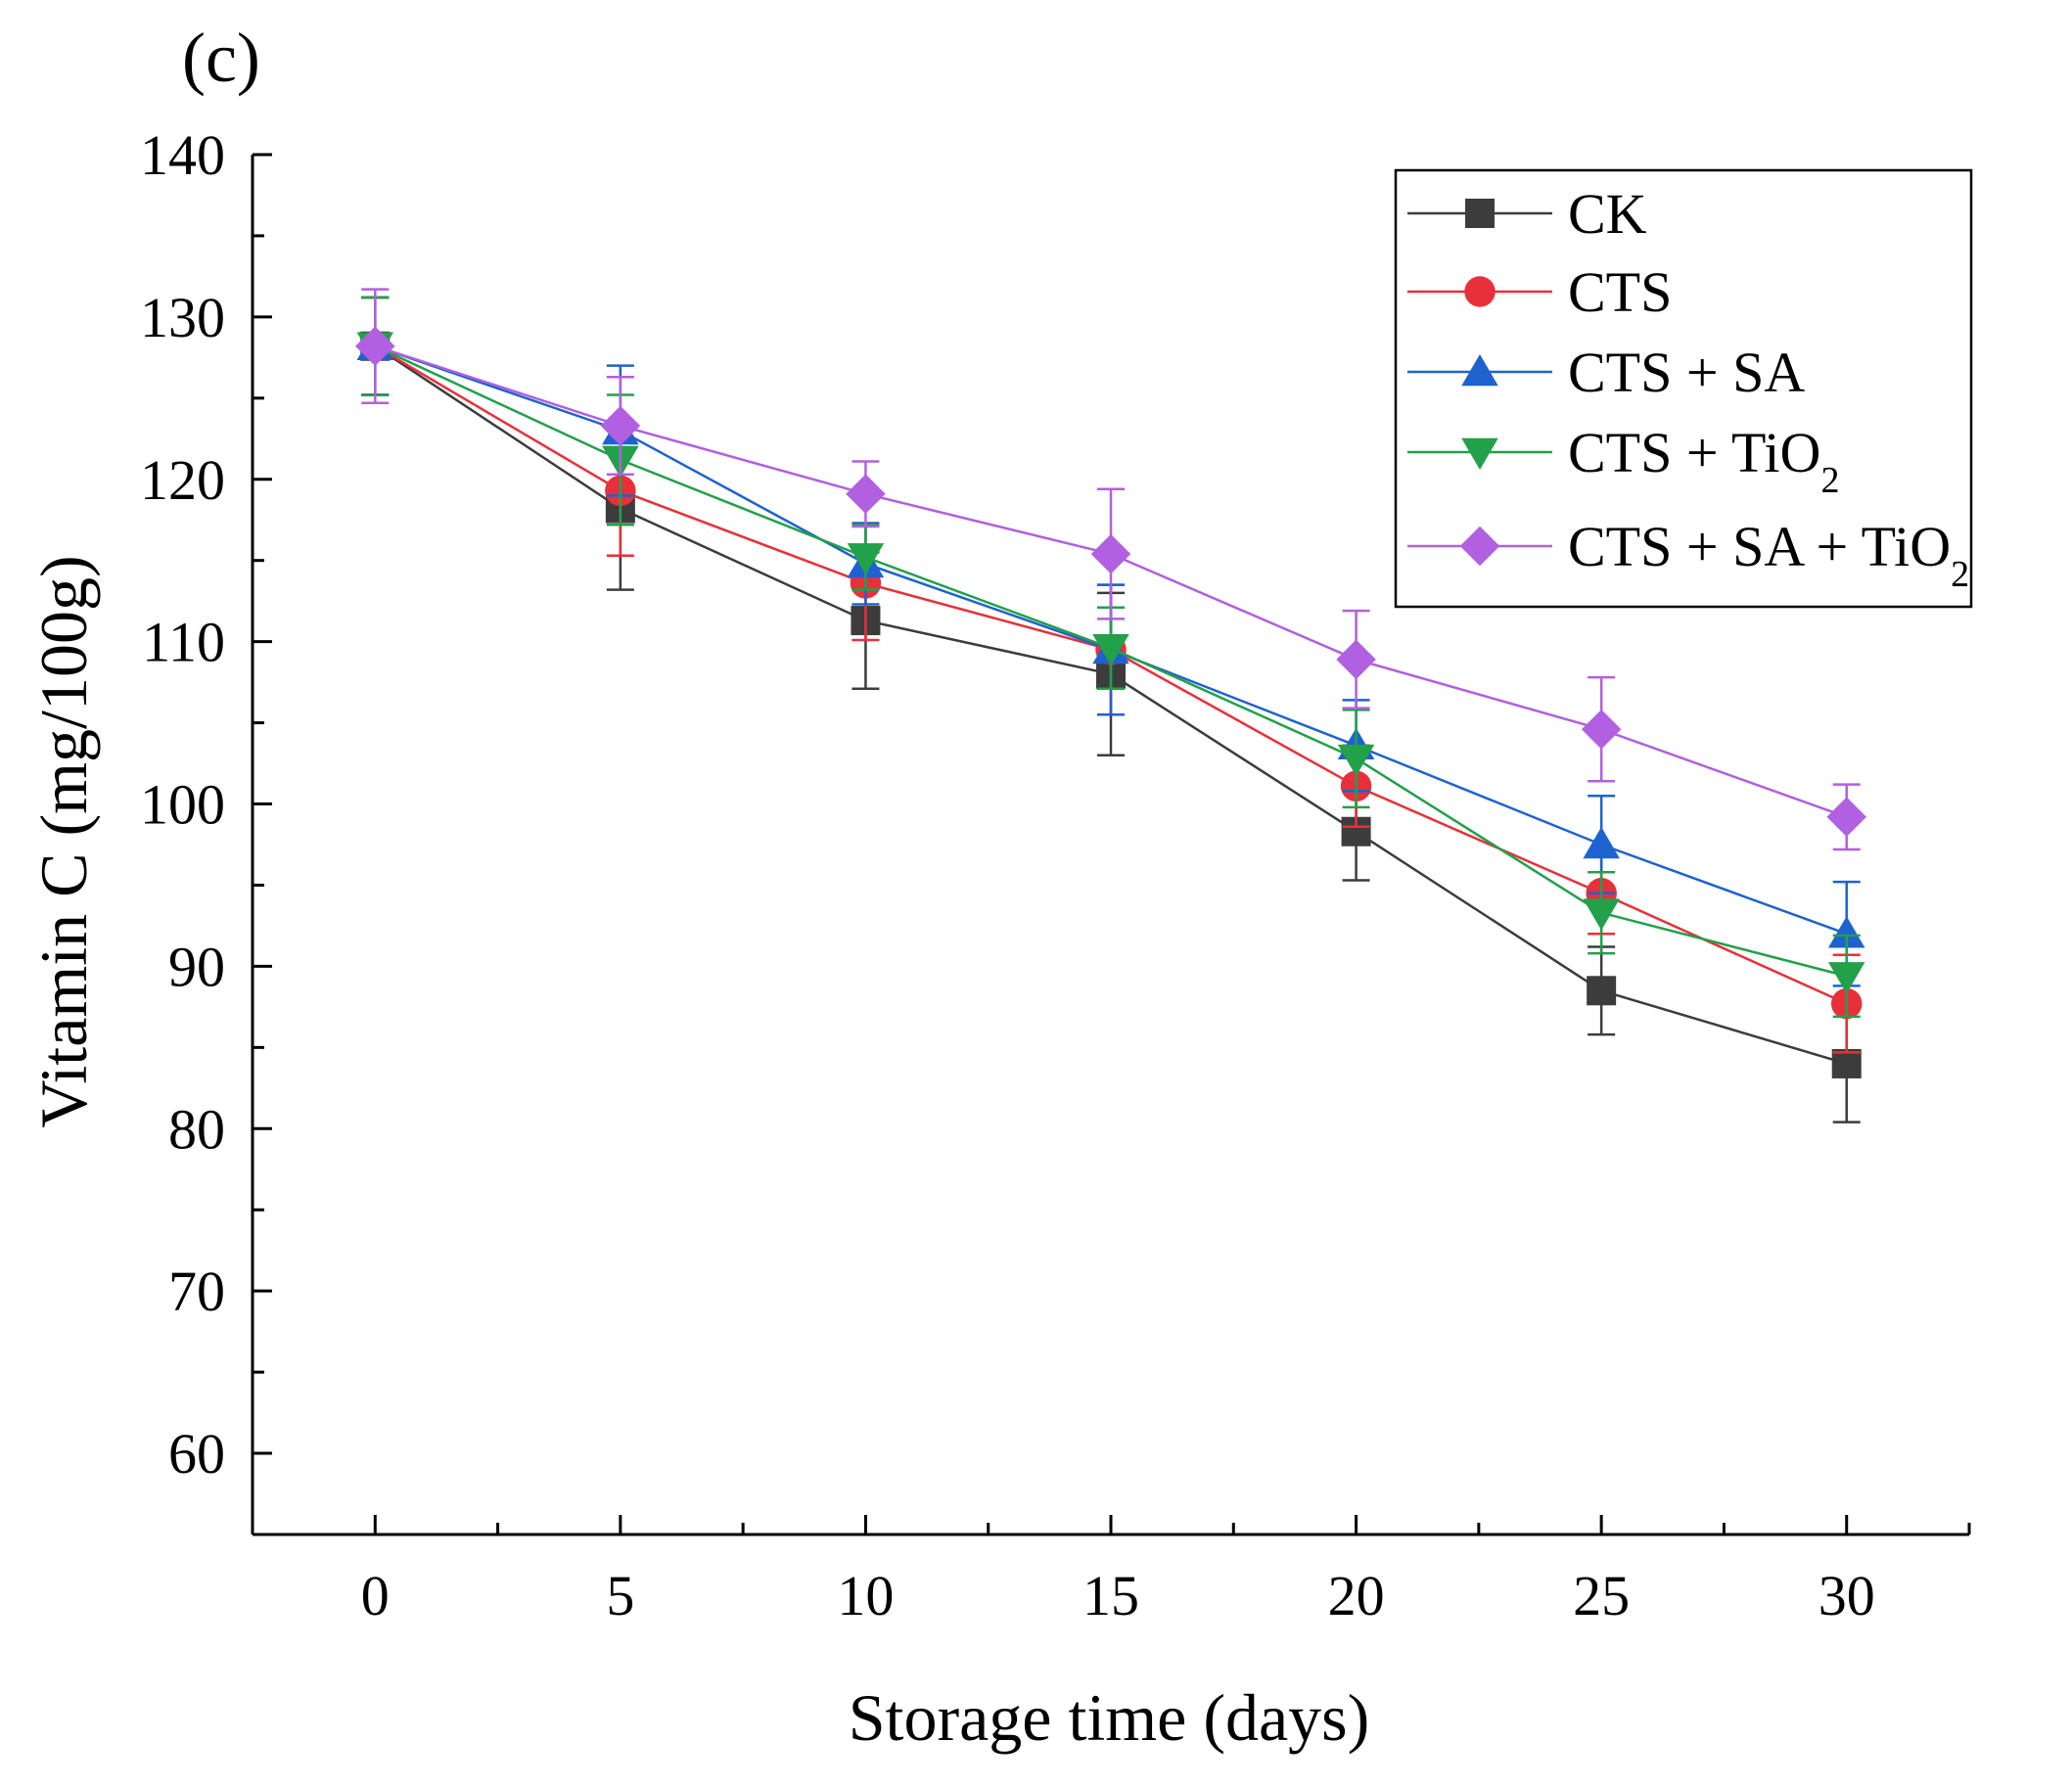 The image size is (2072, 1786). I want to click on x-axis-title: Storage time (days), so click(1109, 1718).